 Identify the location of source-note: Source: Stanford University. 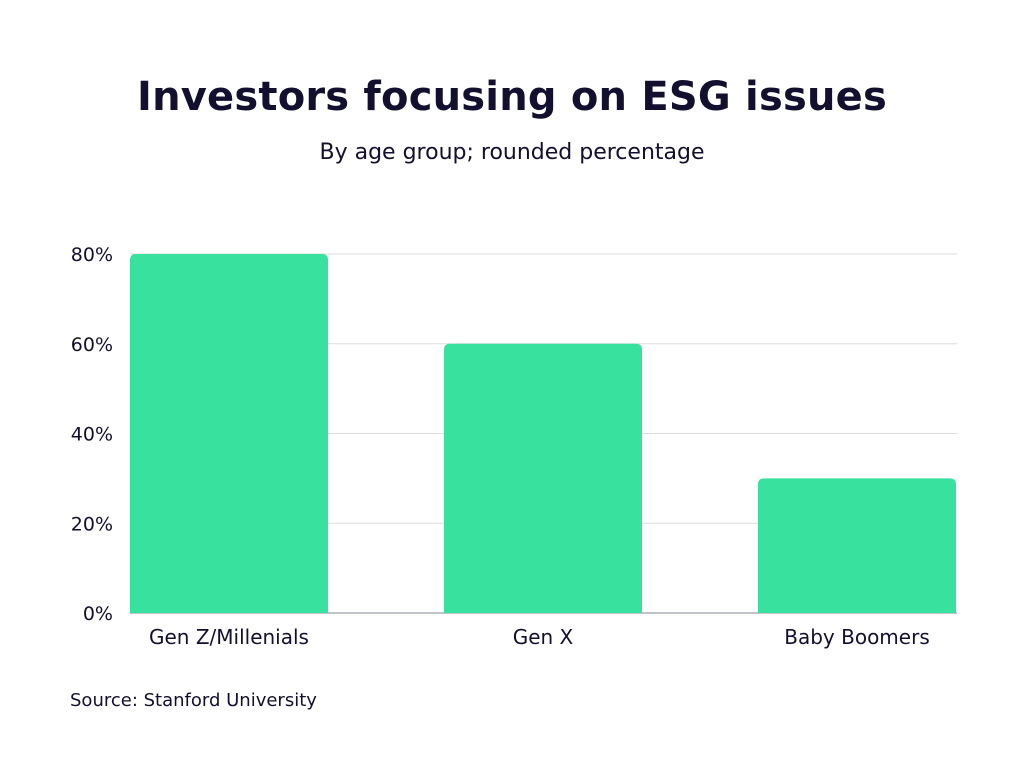
(193, 700).